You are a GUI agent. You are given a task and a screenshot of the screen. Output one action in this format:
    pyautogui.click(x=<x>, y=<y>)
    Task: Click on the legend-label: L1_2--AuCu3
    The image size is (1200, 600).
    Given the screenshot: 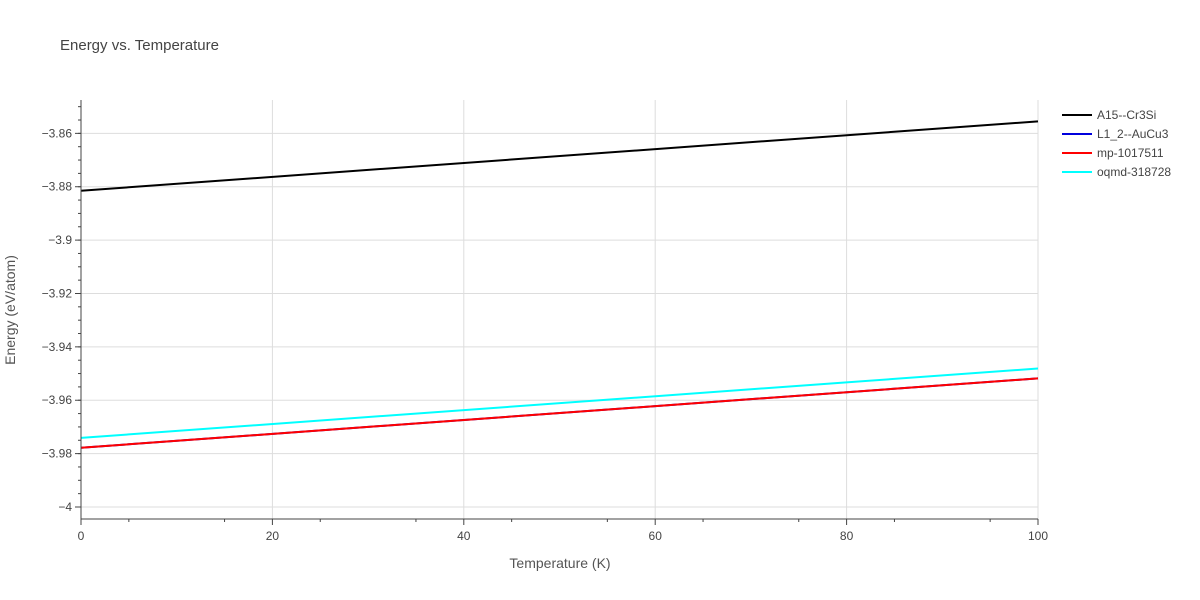 What is the action you would take?
    pyautogui.click(x=1133, y=134)
    